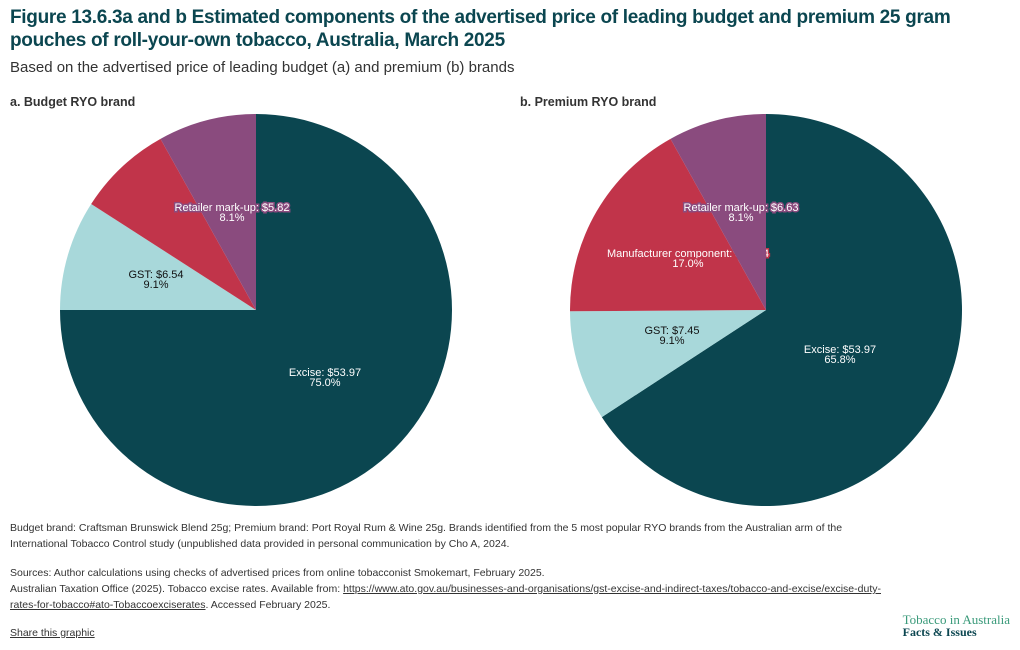 The height and width of the screenshot is (650, 1020). I want to click on slice-label: Retailer mark-up: $6.63, so click(741, 208).